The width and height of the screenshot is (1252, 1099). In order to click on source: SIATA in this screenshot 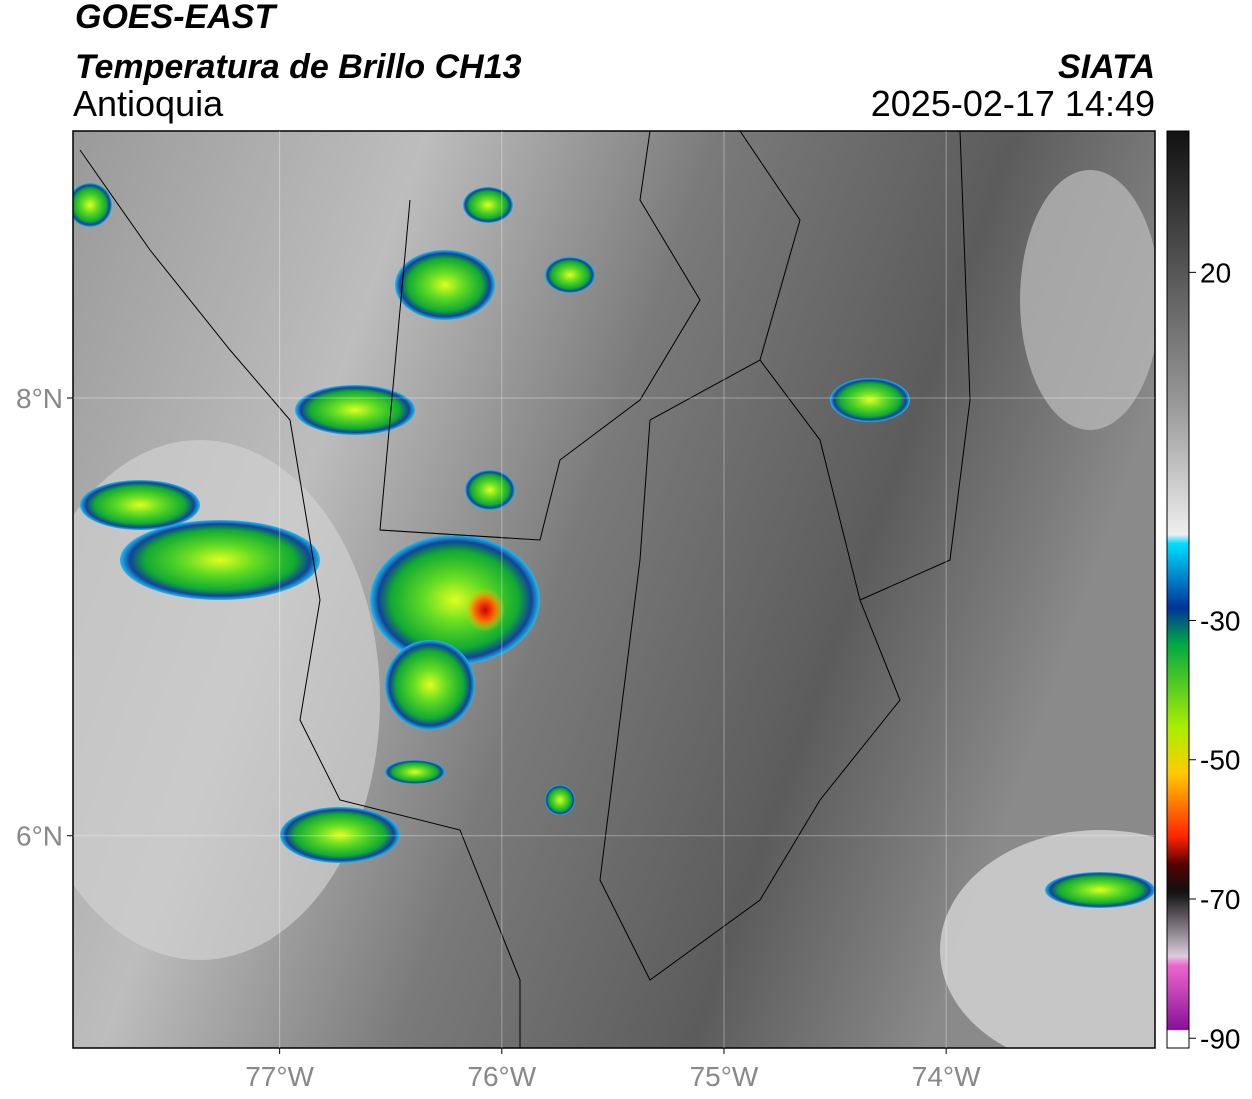, I will do `click(1106, 67)`.